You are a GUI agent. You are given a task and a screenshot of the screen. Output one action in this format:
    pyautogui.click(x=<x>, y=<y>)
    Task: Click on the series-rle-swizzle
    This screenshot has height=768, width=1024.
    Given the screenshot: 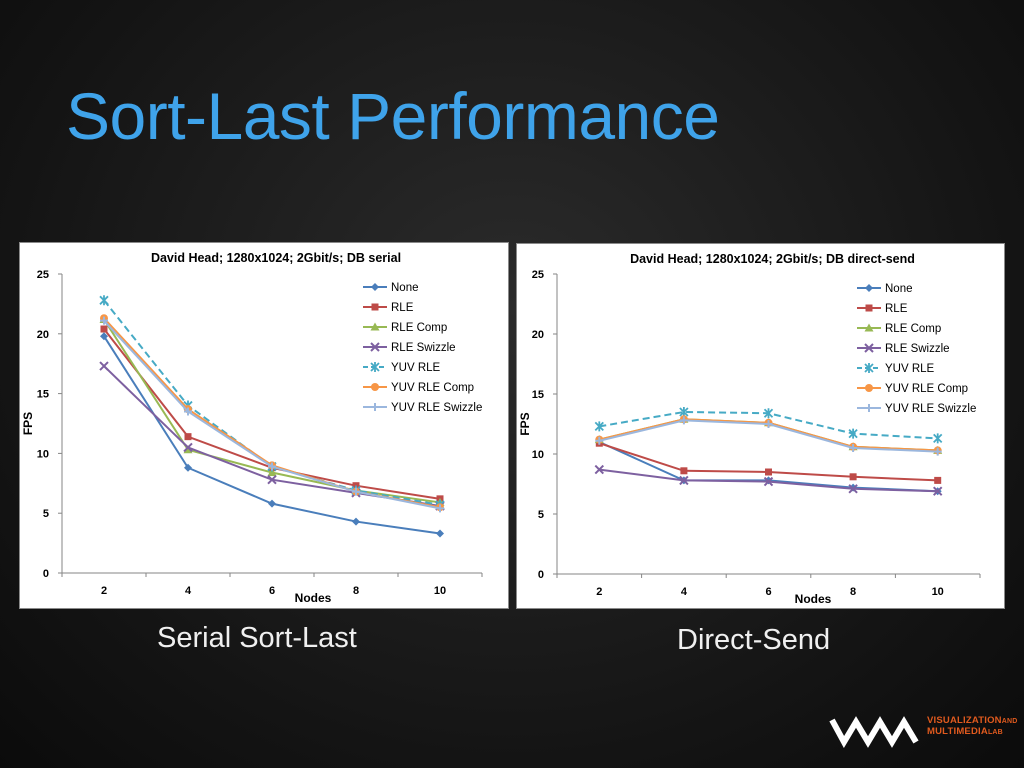 What is the action you would take?
    pyautogui.click(x=768, y=480)
    